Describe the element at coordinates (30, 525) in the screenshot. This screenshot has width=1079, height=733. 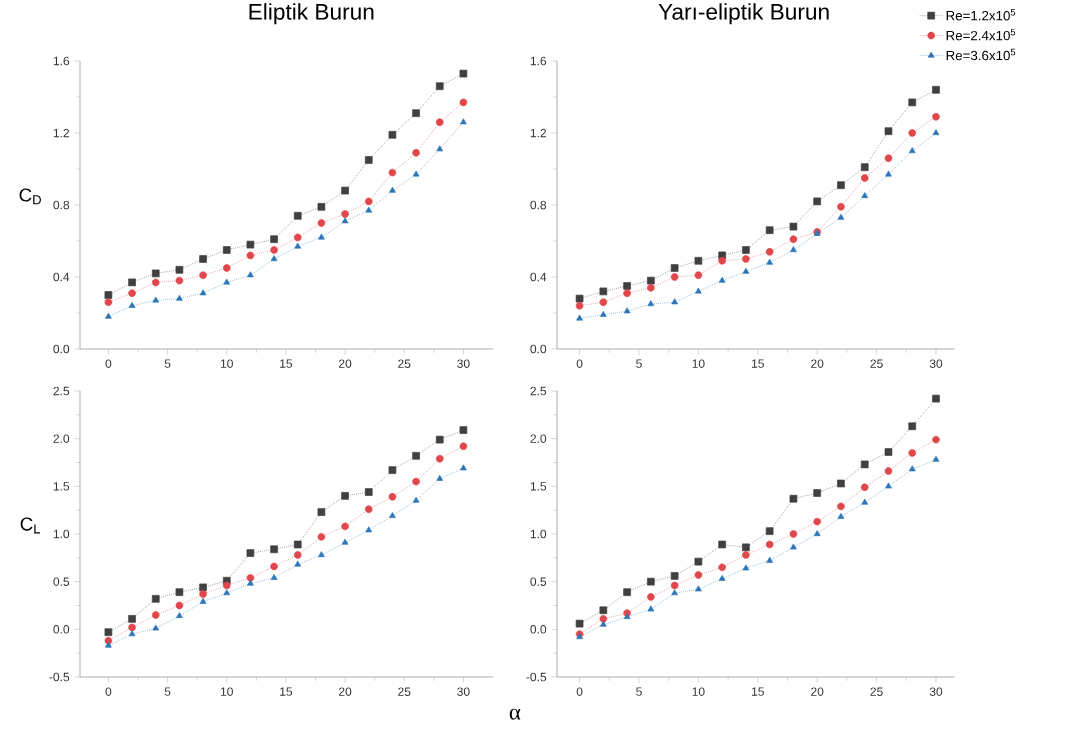
I see `y-axis-title: C$_{L}$` at that location.